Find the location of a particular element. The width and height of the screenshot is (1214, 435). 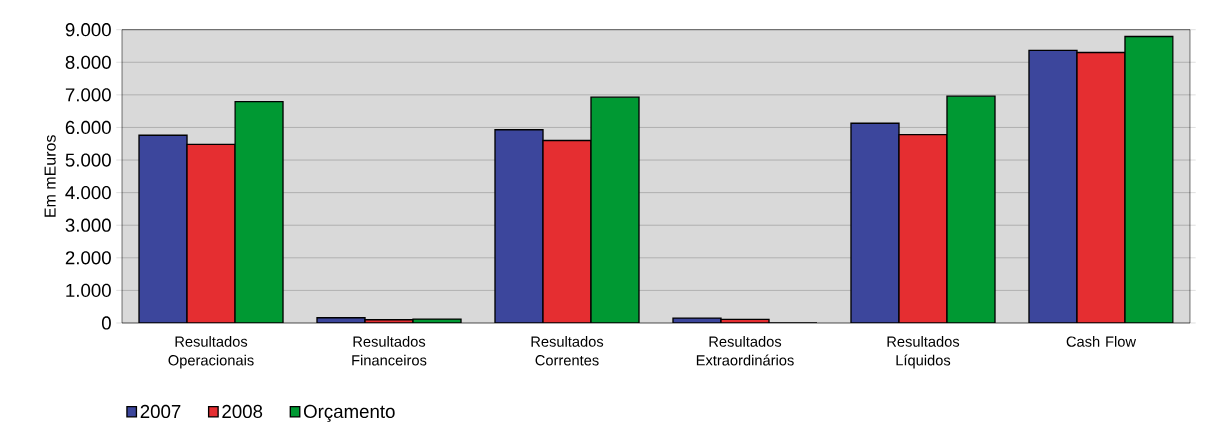

y-tick-label: 2.000 is located at coordinates (88, 258).